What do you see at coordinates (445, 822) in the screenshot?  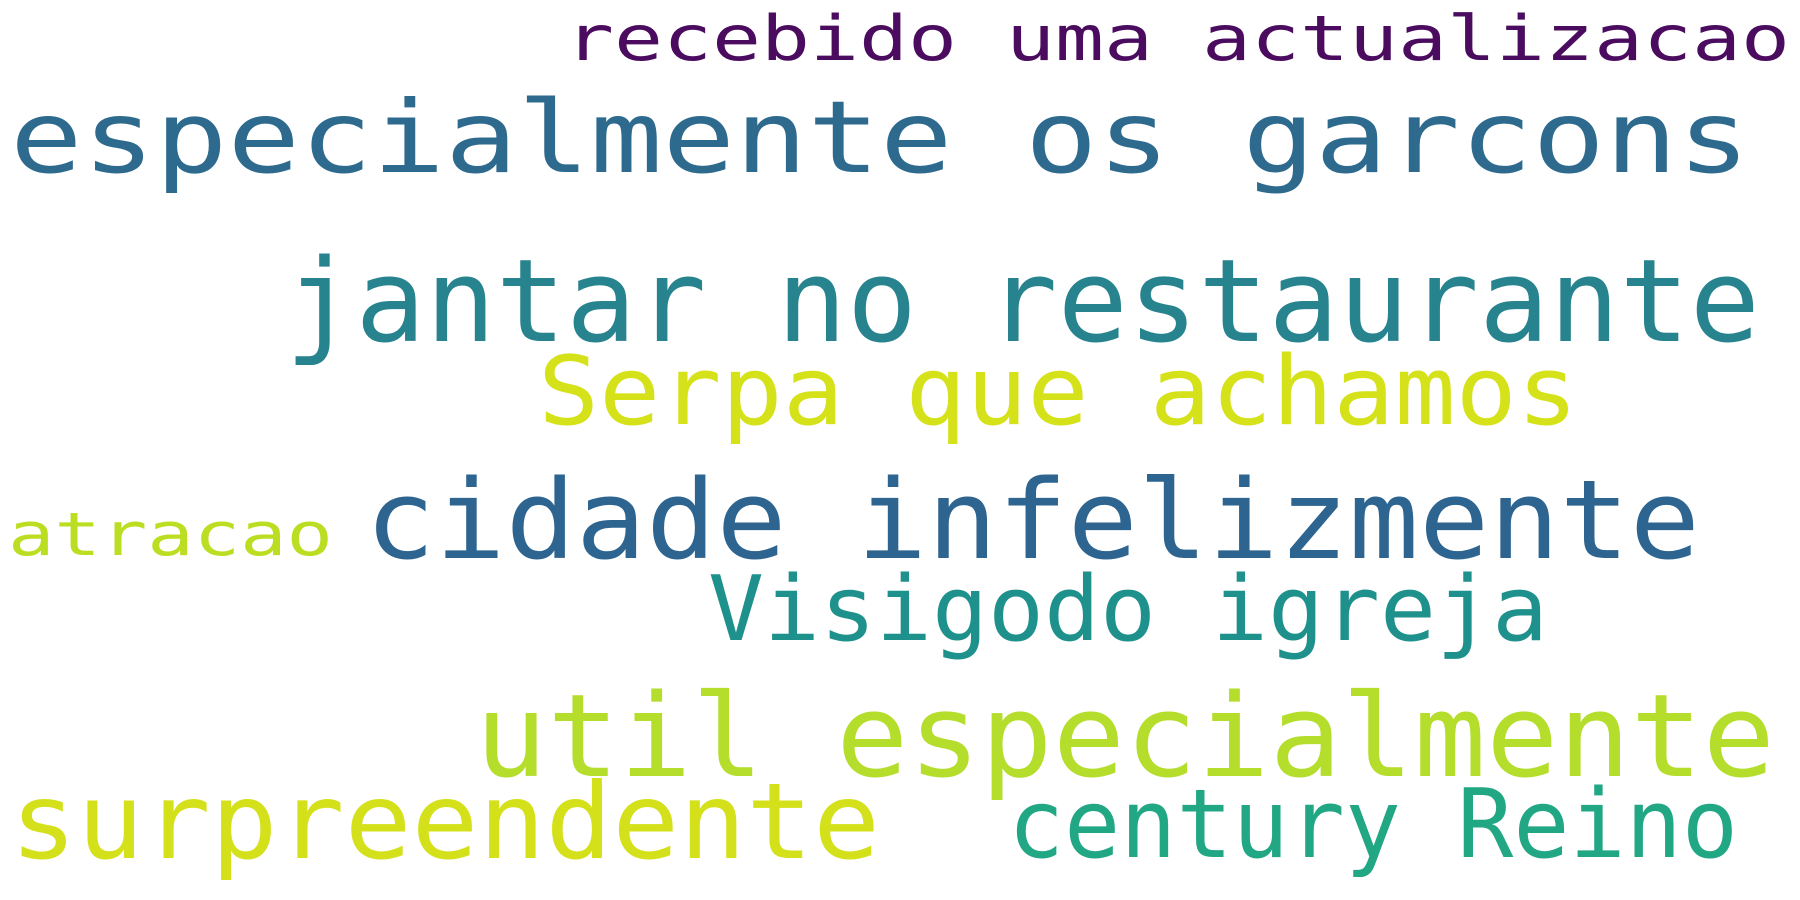 I see `word-surpreendente: surpreendente` at bounding box center [445, 822].